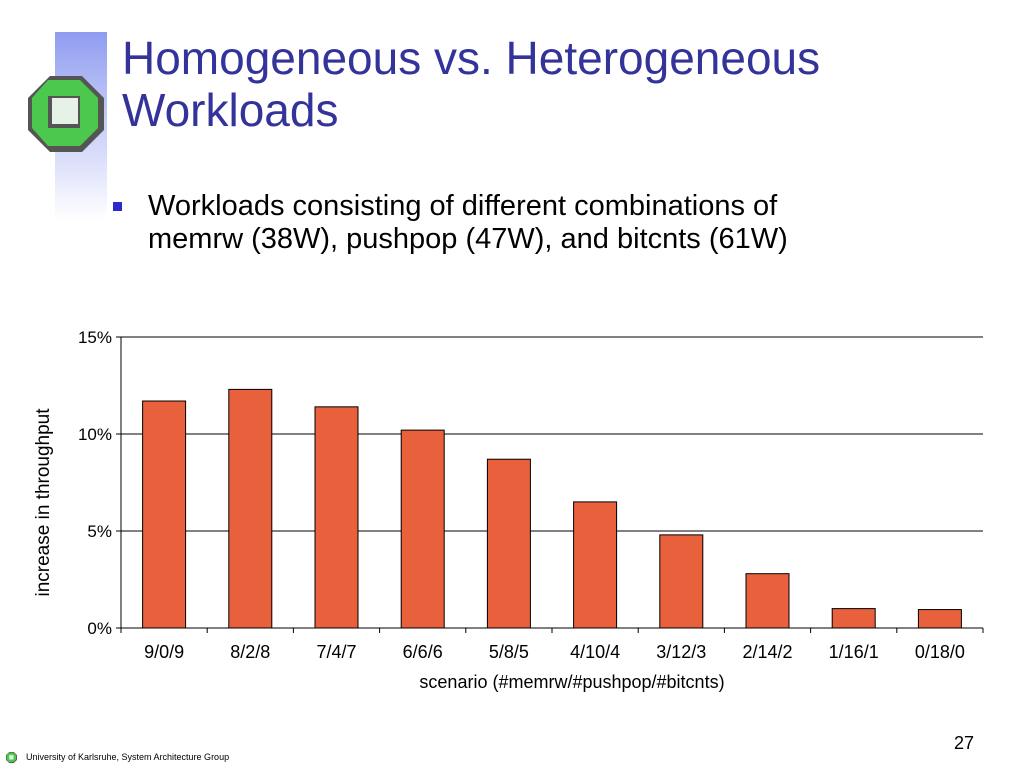 The width and height of the screenshot is (1024, 768). I want to click on x-tick-label: 9/0/9, so click(164, 652).